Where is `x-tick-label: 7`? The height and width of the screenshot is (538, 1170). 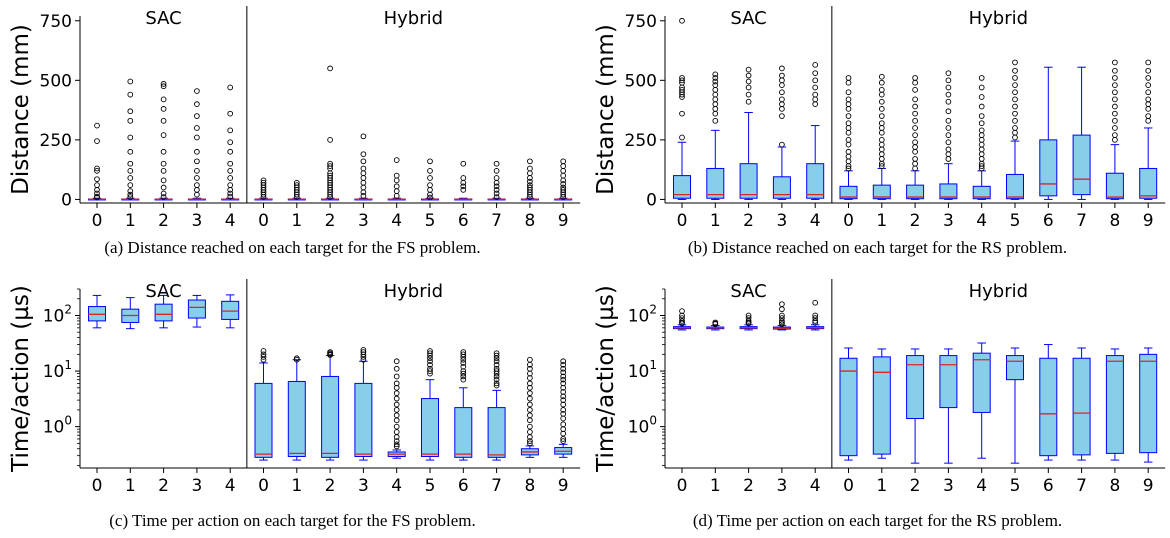
x-tick-label: 7 is located at coordinates (1081, 486).